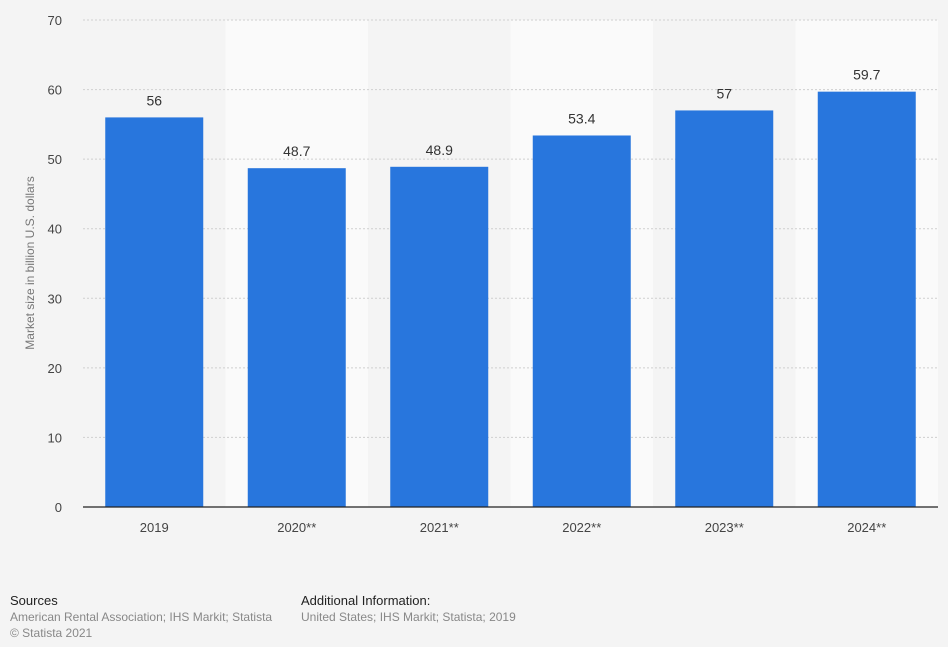 This screenshot has width=948, height=647. Describe the element at coordinates (34, 600) in the screenshot. I see `sources-heading: Sources` at that location.